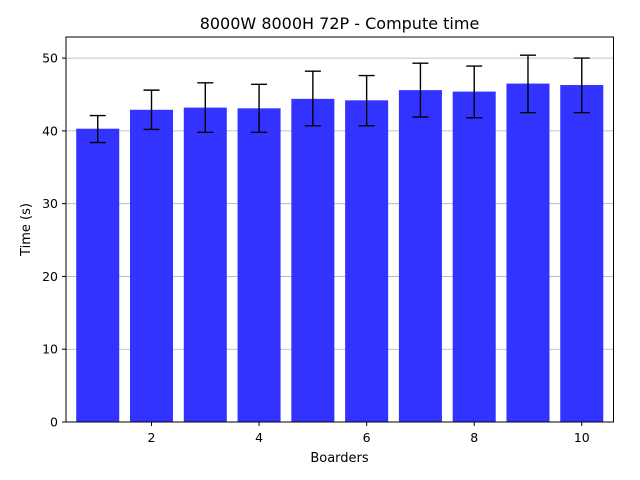 The height and width of the screenshot is (480, 640). Describe the element at coordinates (26, 230) in the screenshot. I see `y-axis-label: Time (s)` at that location.